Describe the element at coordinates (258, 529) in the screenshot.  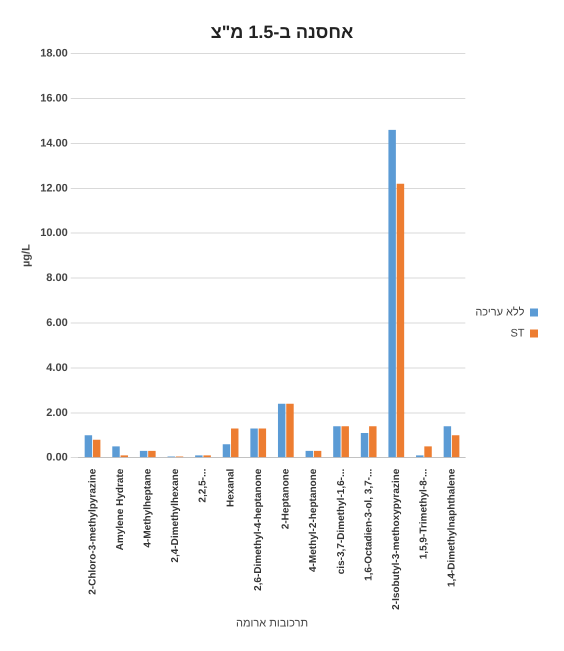
I see `x-tick-label: 2,6-Dimethyl-4-heptanone` at that location.